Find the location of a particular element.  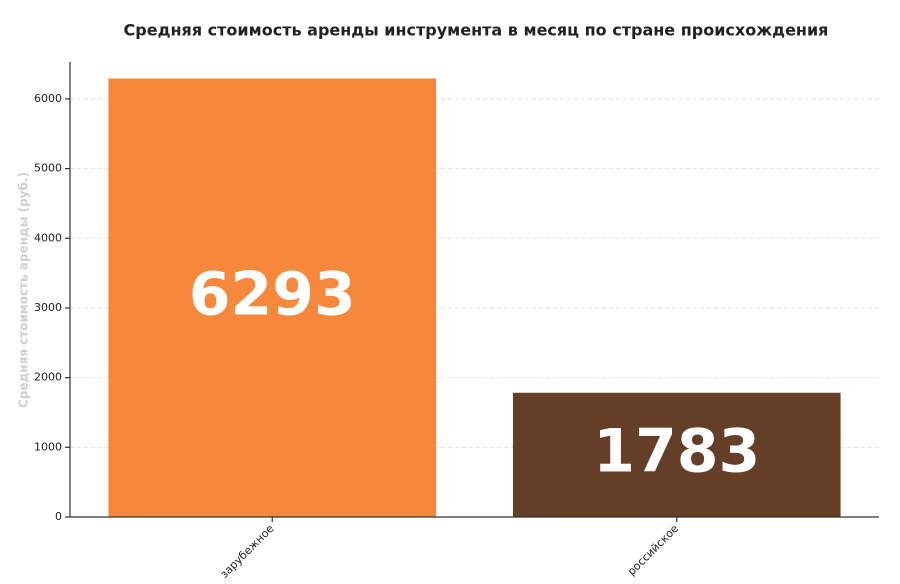

bar is located at coordinates (676, 454).